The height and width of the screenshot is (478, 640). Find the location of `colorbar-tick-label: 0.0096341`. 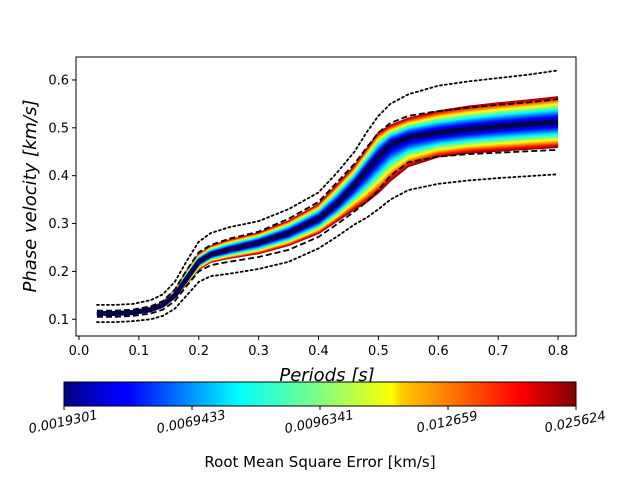

colorbar-tick-label: 0.0096341 is located at coordinates (319, 422).